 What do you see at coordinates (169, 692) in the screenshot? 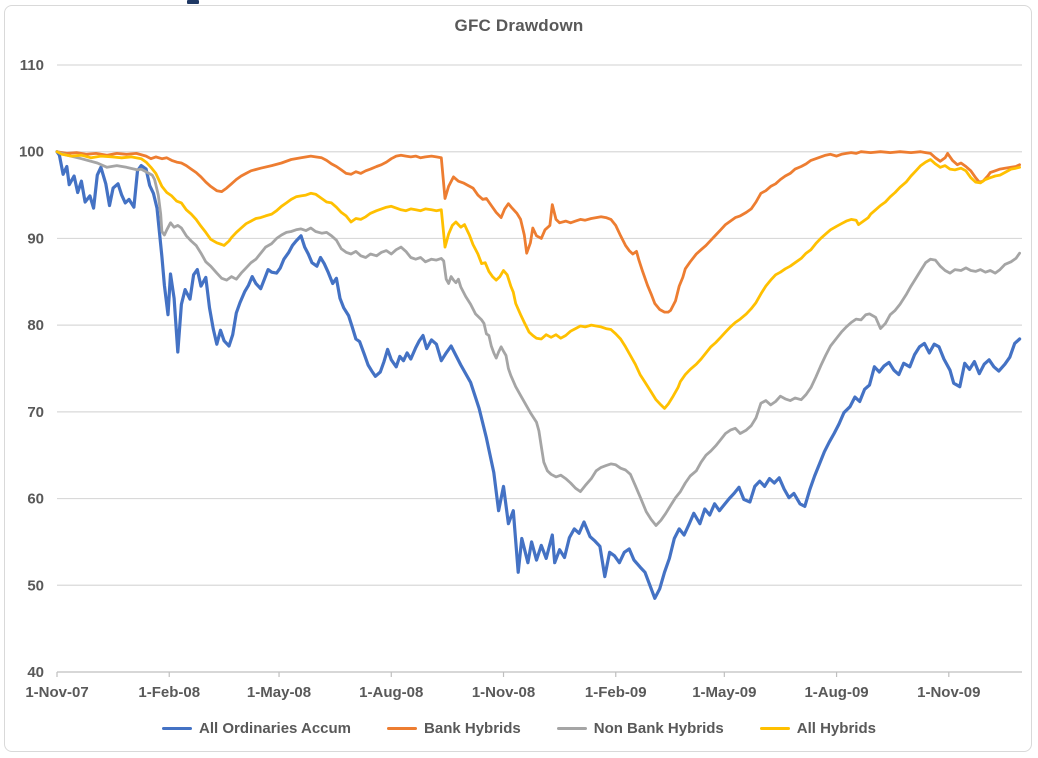
I see `x-axis-label-1: 1-Feb-08` at bounding box center [169, 692].